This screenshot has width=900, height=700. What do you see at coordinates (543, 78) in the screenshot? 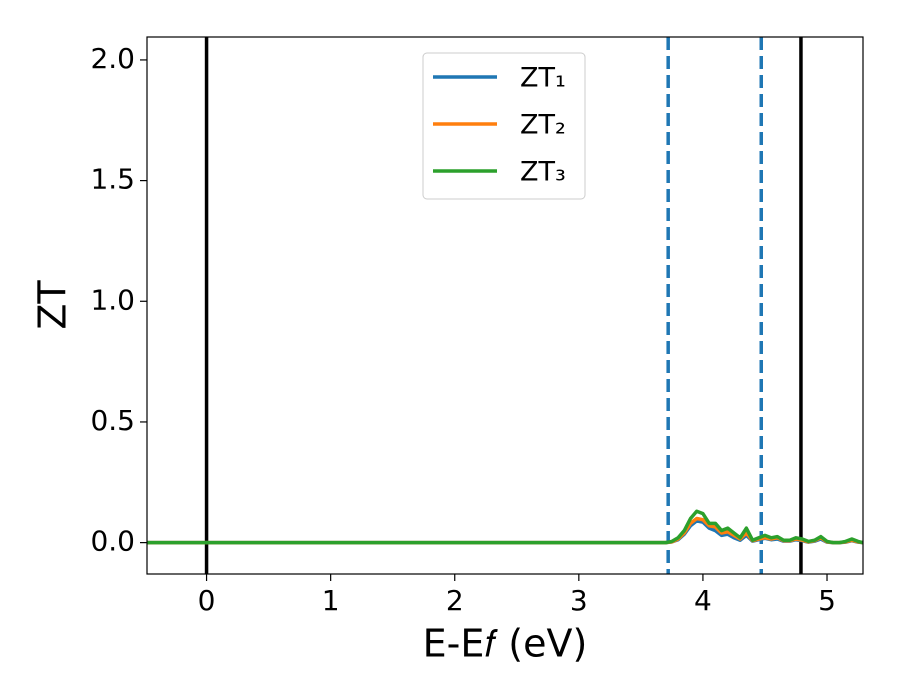
I see `legend-label: ZT₁` at bounding box center [543, 78].